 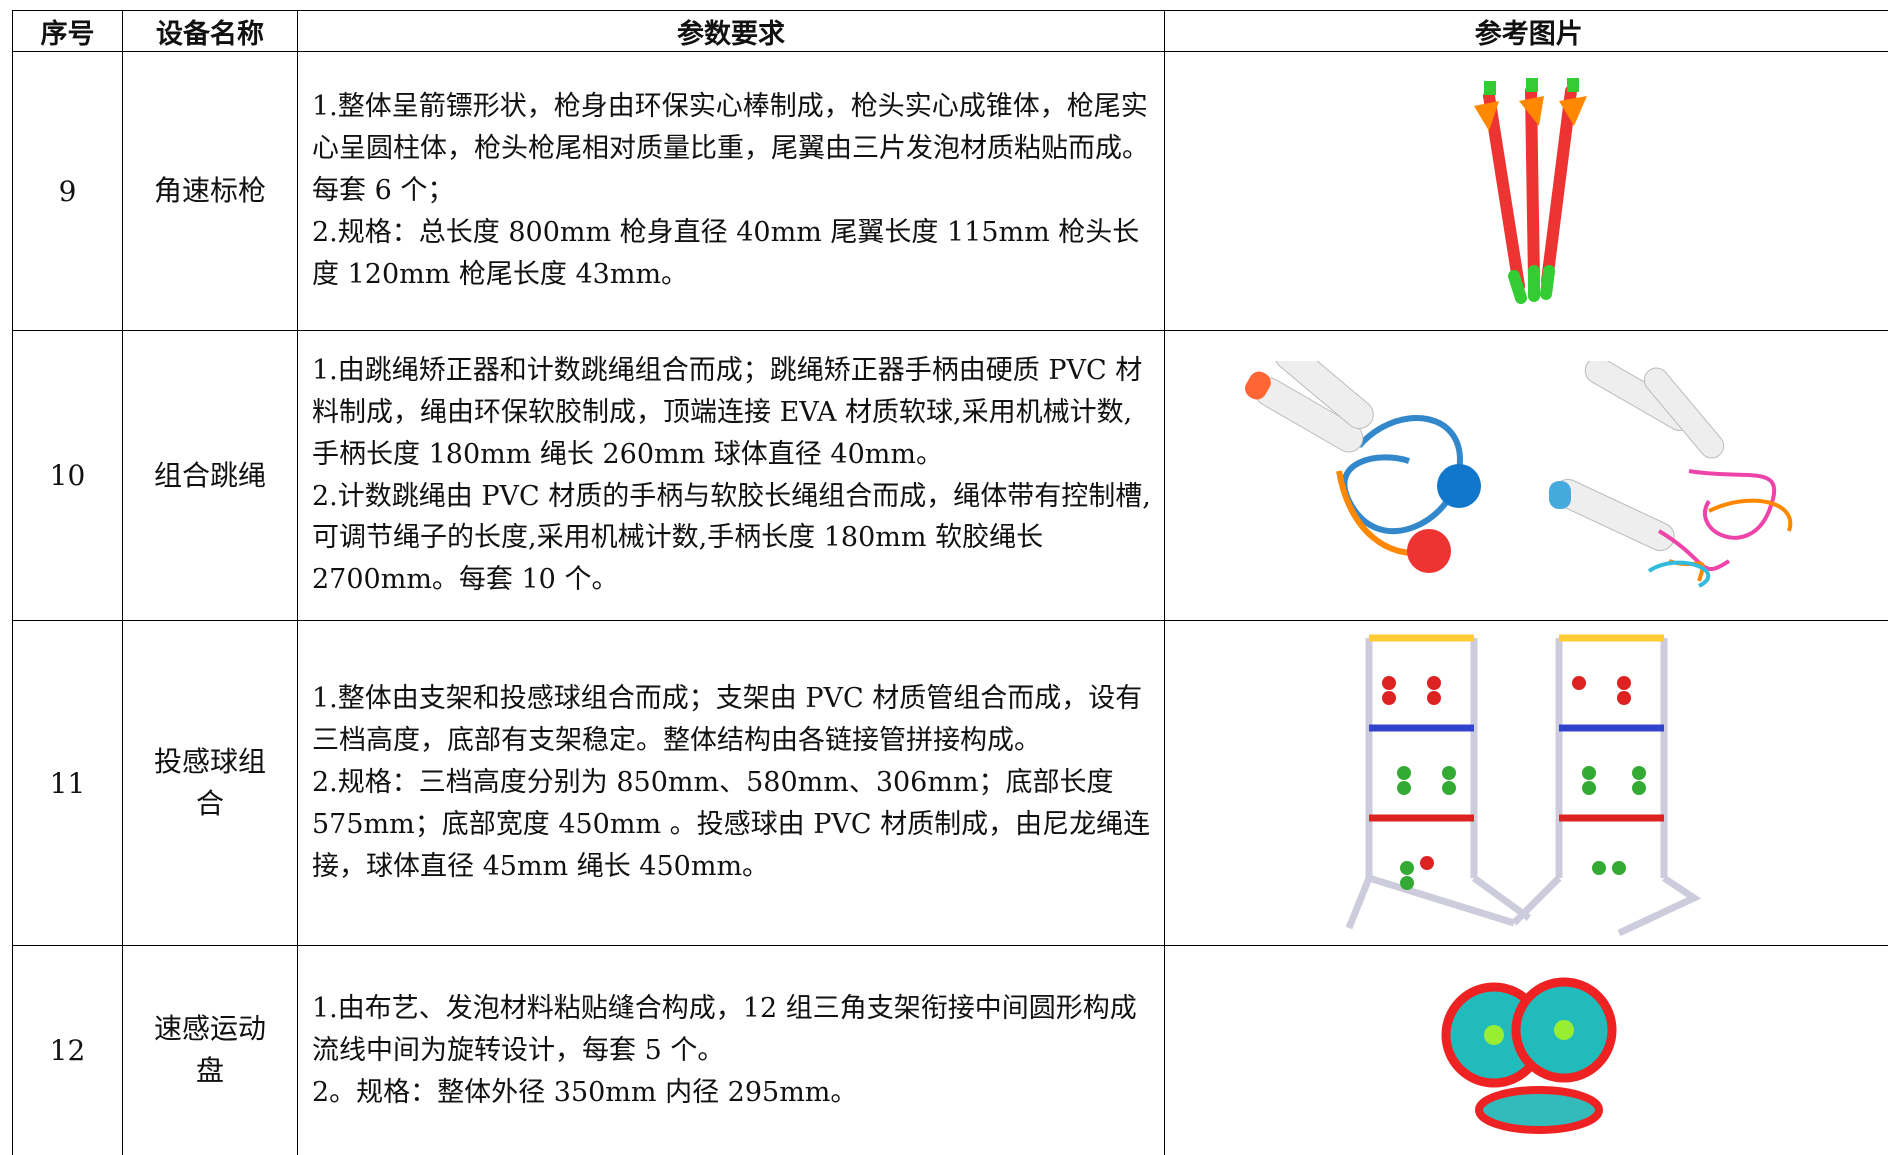 I want to click on header-cell: 参考图片, so click(x=1526, y=31).